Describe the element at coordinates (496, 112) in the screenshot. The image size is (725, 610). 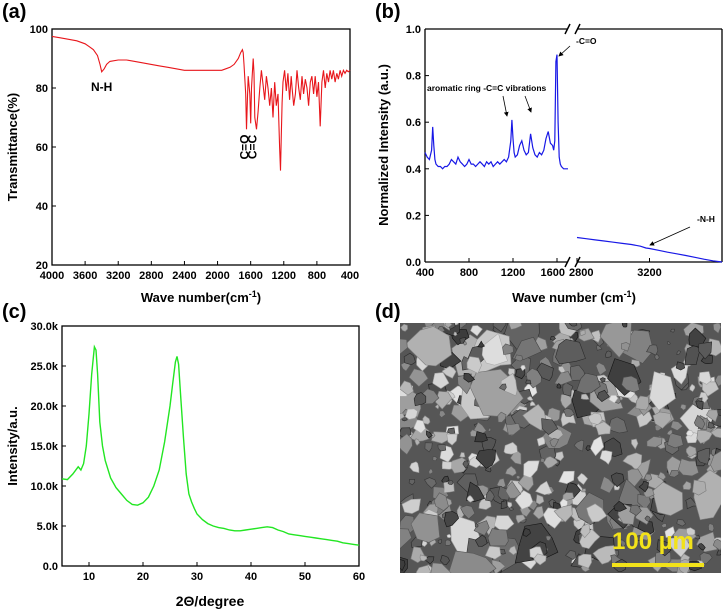
I see `raman-series-low-line` at that location.